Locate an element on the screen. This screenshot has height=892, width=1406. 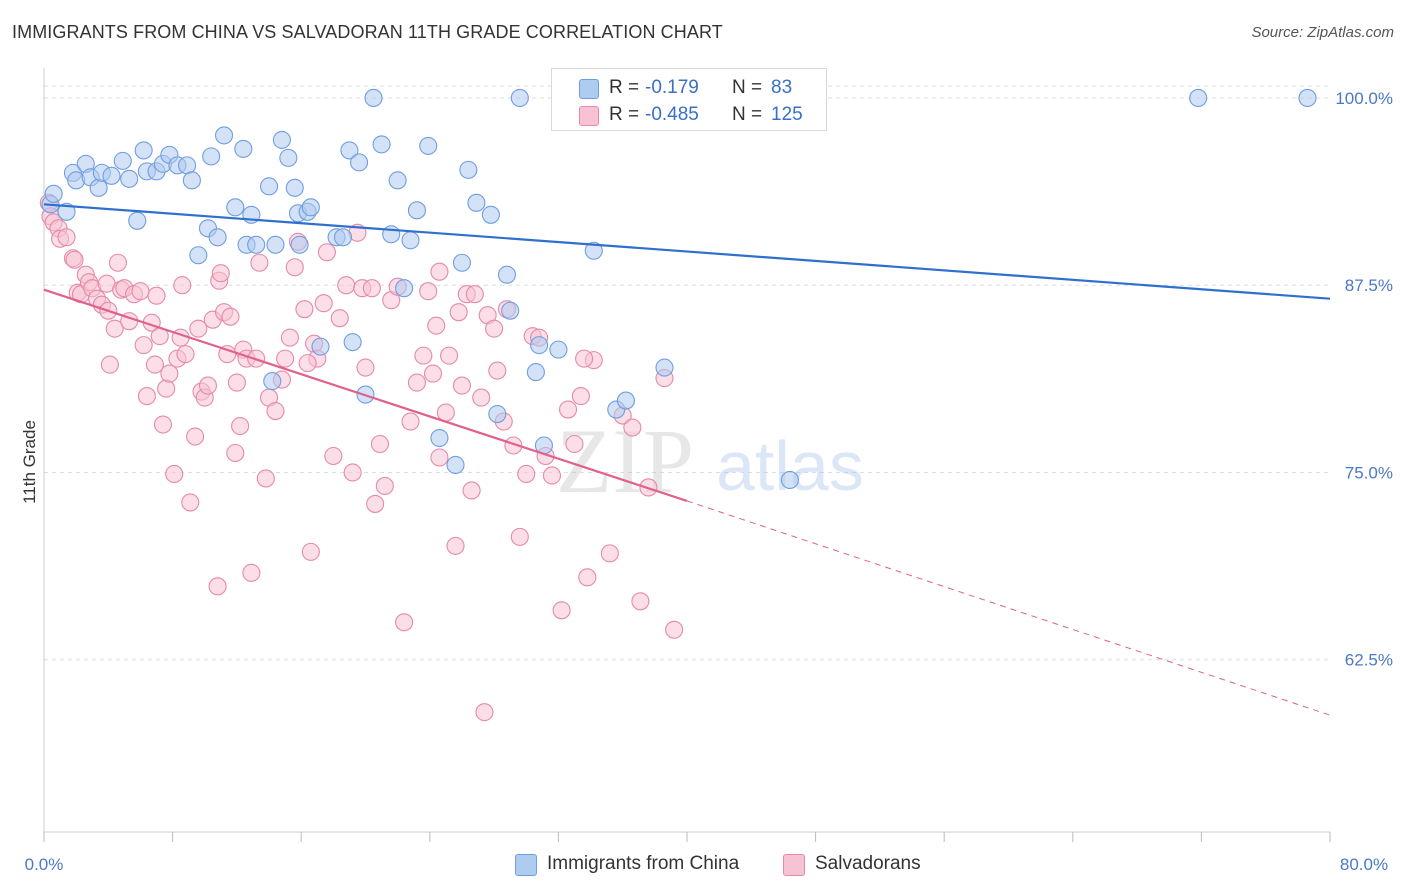
legend-r-value: -0.179 is located at coordinates (672, 87).